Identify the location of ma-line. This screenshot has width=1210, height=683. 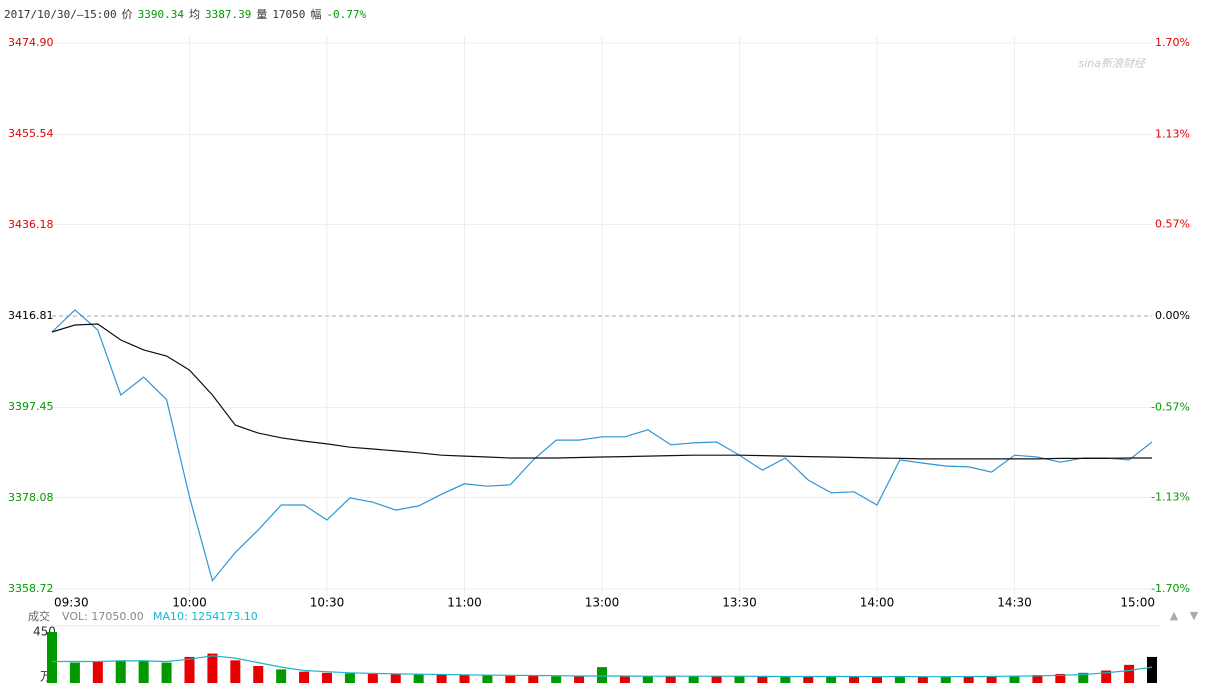
(602, 666).